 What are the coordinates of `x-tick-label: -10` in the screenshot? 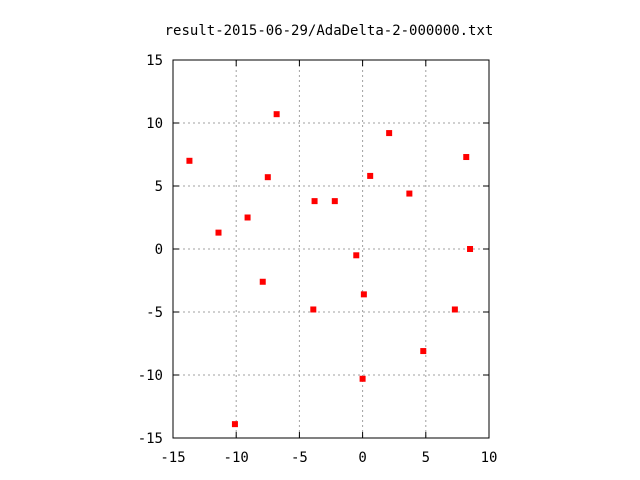 It's located at (236, 458).